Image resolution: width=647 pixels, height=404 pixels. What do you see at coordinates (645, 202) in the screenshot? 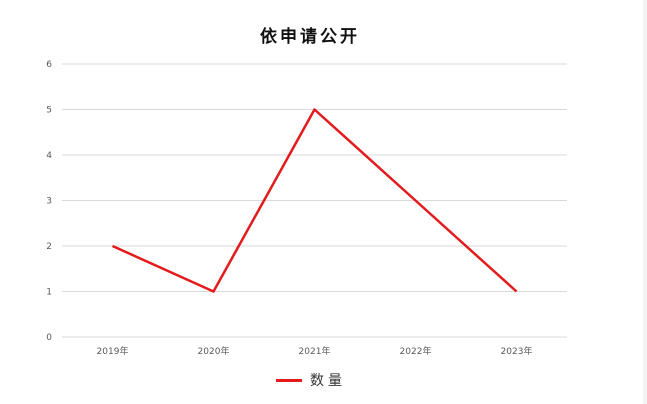
I see `side-strip` at bounding box center [645, 202].